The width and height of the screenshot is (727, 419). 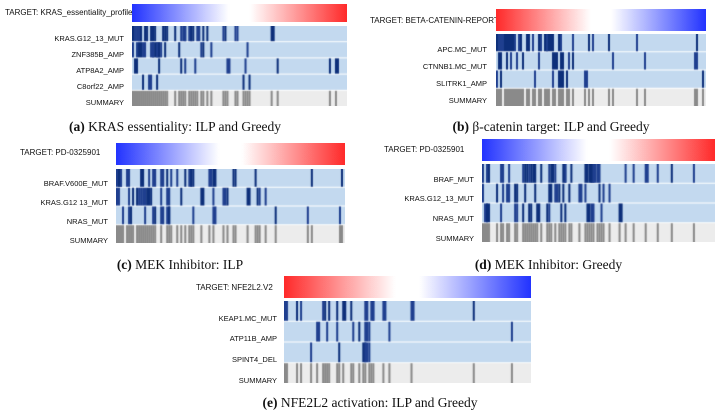 What do you see at coordinates (100, 70) in the screenshot?
I see `row-label: ATP8A2_AMP` at bounding box center [100, 70].